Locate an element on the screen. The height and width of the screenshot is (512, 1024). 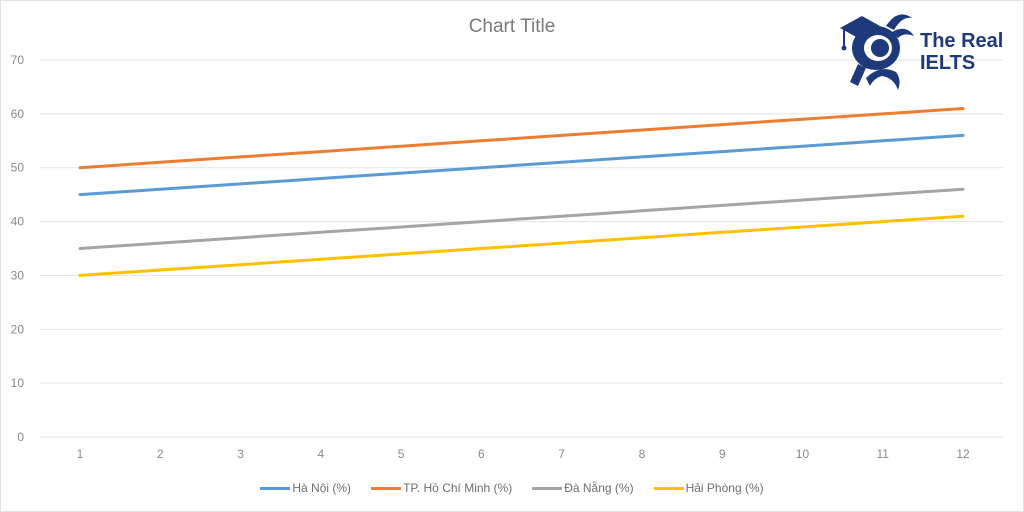
y-tick-label: 30 is located at coordinates (18, 275).